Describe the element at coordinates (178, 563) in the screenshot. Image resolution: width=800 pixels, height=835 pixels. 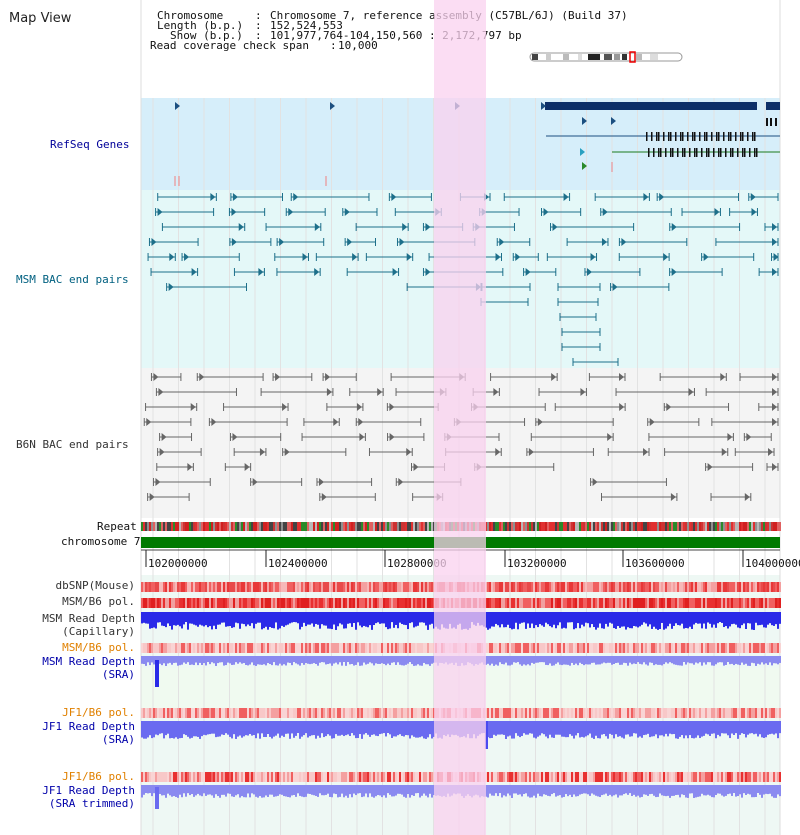
I see `axis-tick-label: 102000000` at that location.